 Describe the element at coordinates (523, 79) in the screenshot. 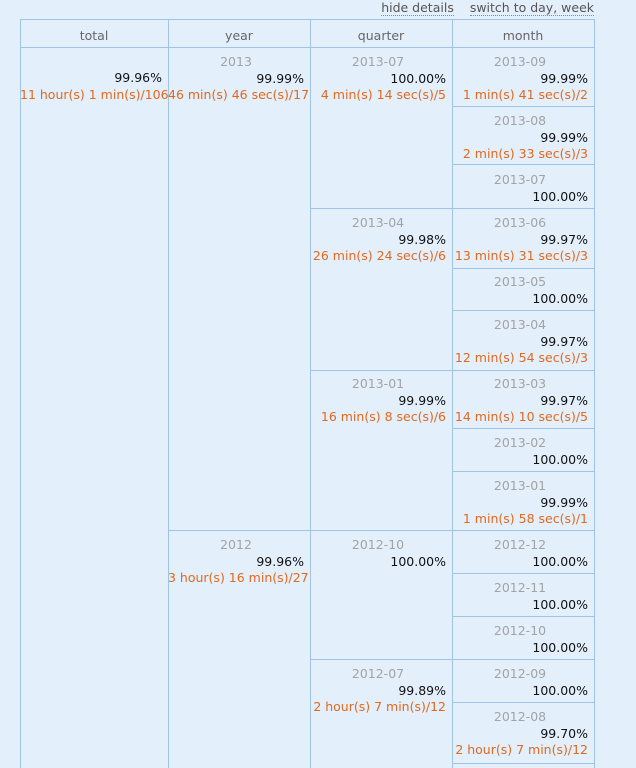

I see `month-cell: 2013-09 99.99% 1 min(s) 41 sec(s)/2` at that location.